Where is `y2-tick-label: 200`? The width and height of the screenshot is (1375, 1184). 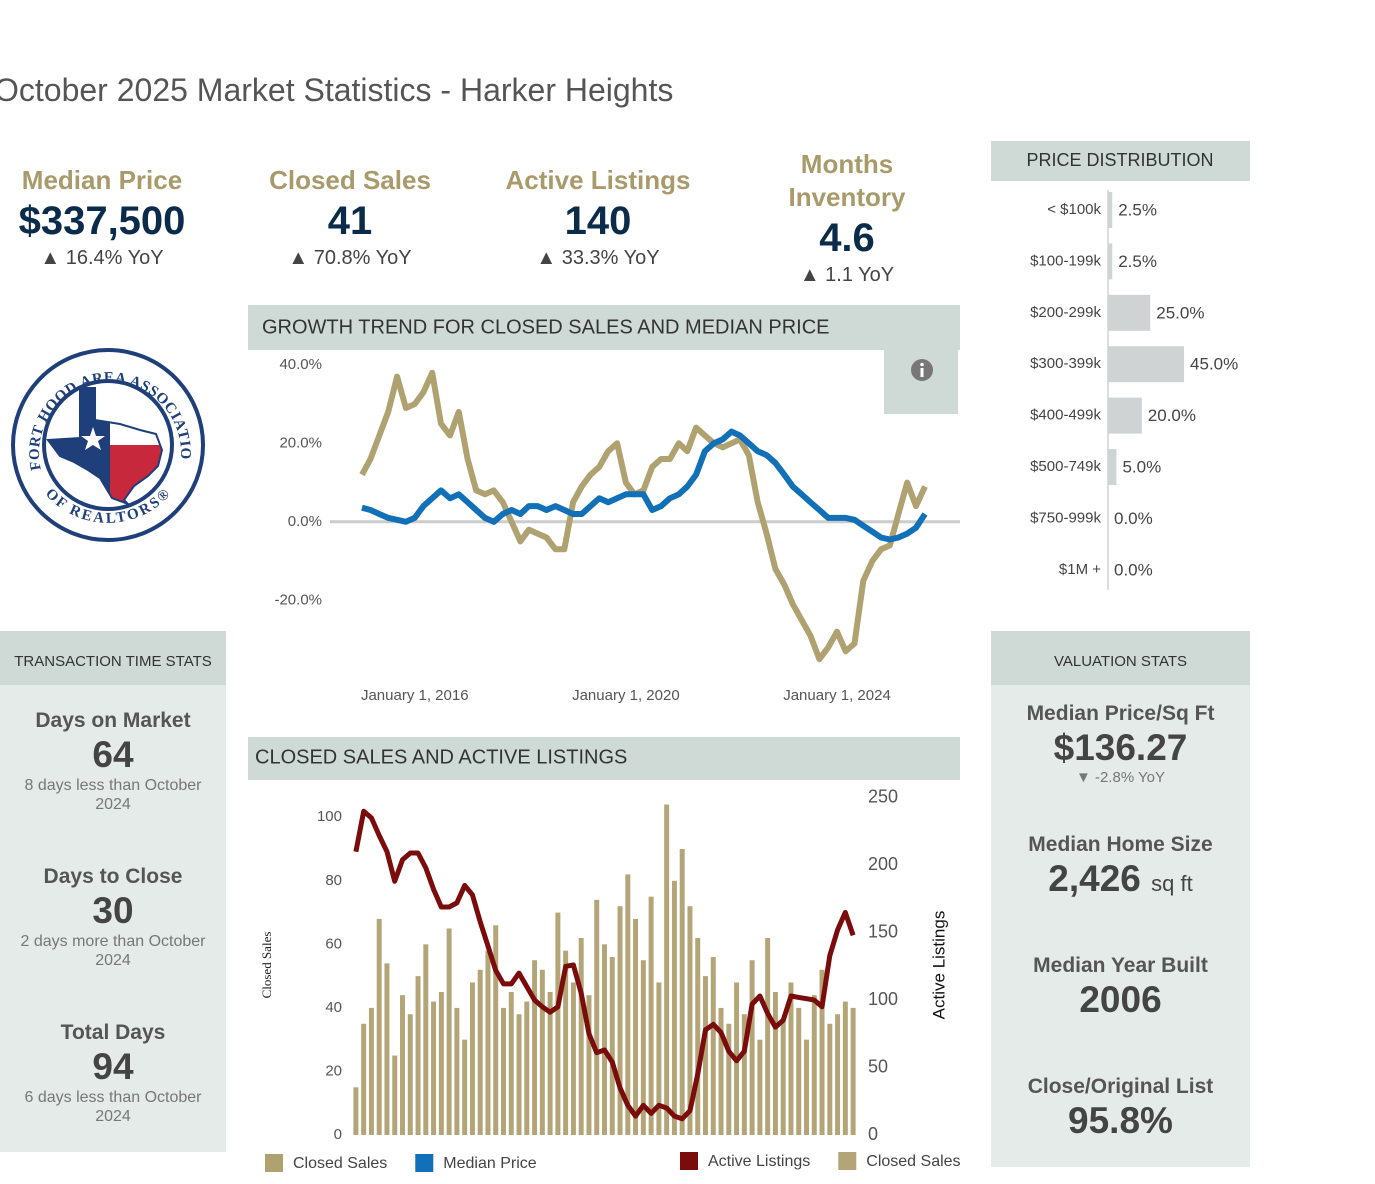
y2-tick-label: 200 is located at coordinates (883, 864).